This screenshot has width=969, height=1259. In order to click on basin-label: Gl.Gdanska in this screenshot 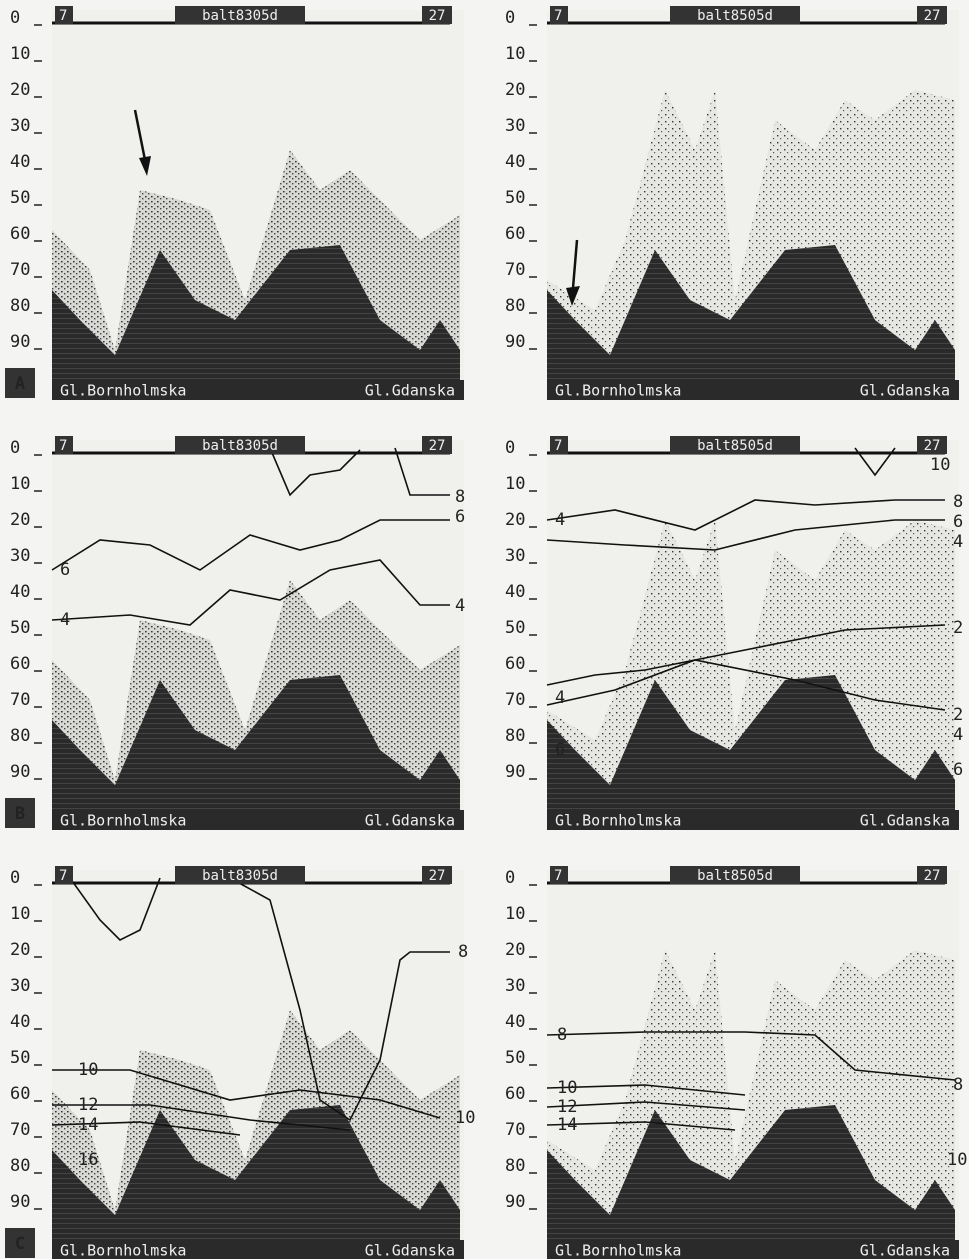, I will do `click(905, 1250)`.